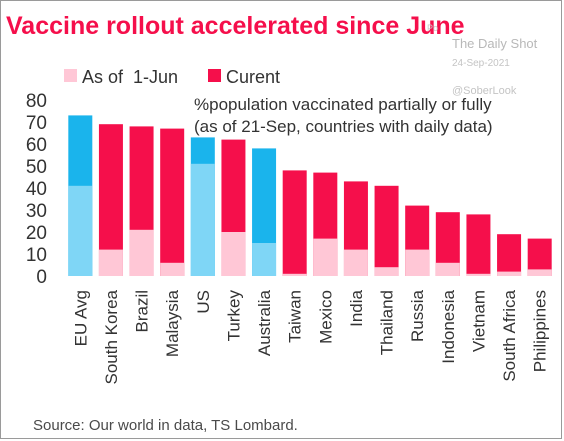 This screenshot has width=564, height=441. Describe the element at coordinates (80, 318) in the screenshot. I see `x-tick-label: EU Avg` at that location.